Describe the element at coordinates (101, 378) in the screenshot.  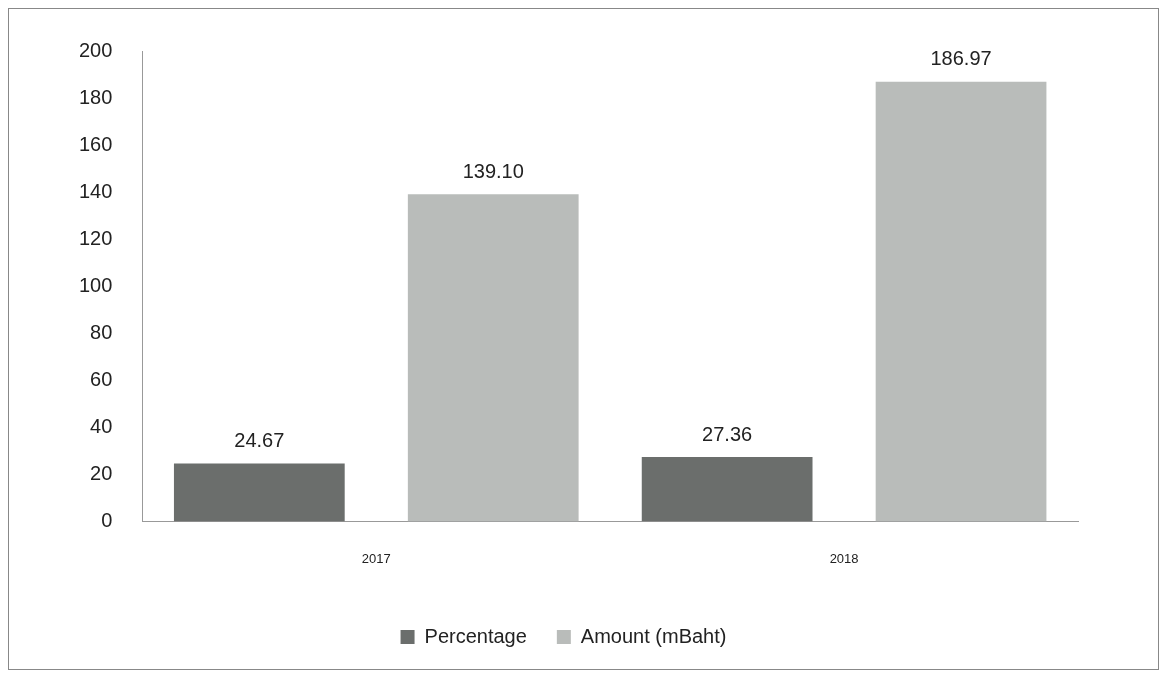
I see `y-tick-label: 60` at that location.